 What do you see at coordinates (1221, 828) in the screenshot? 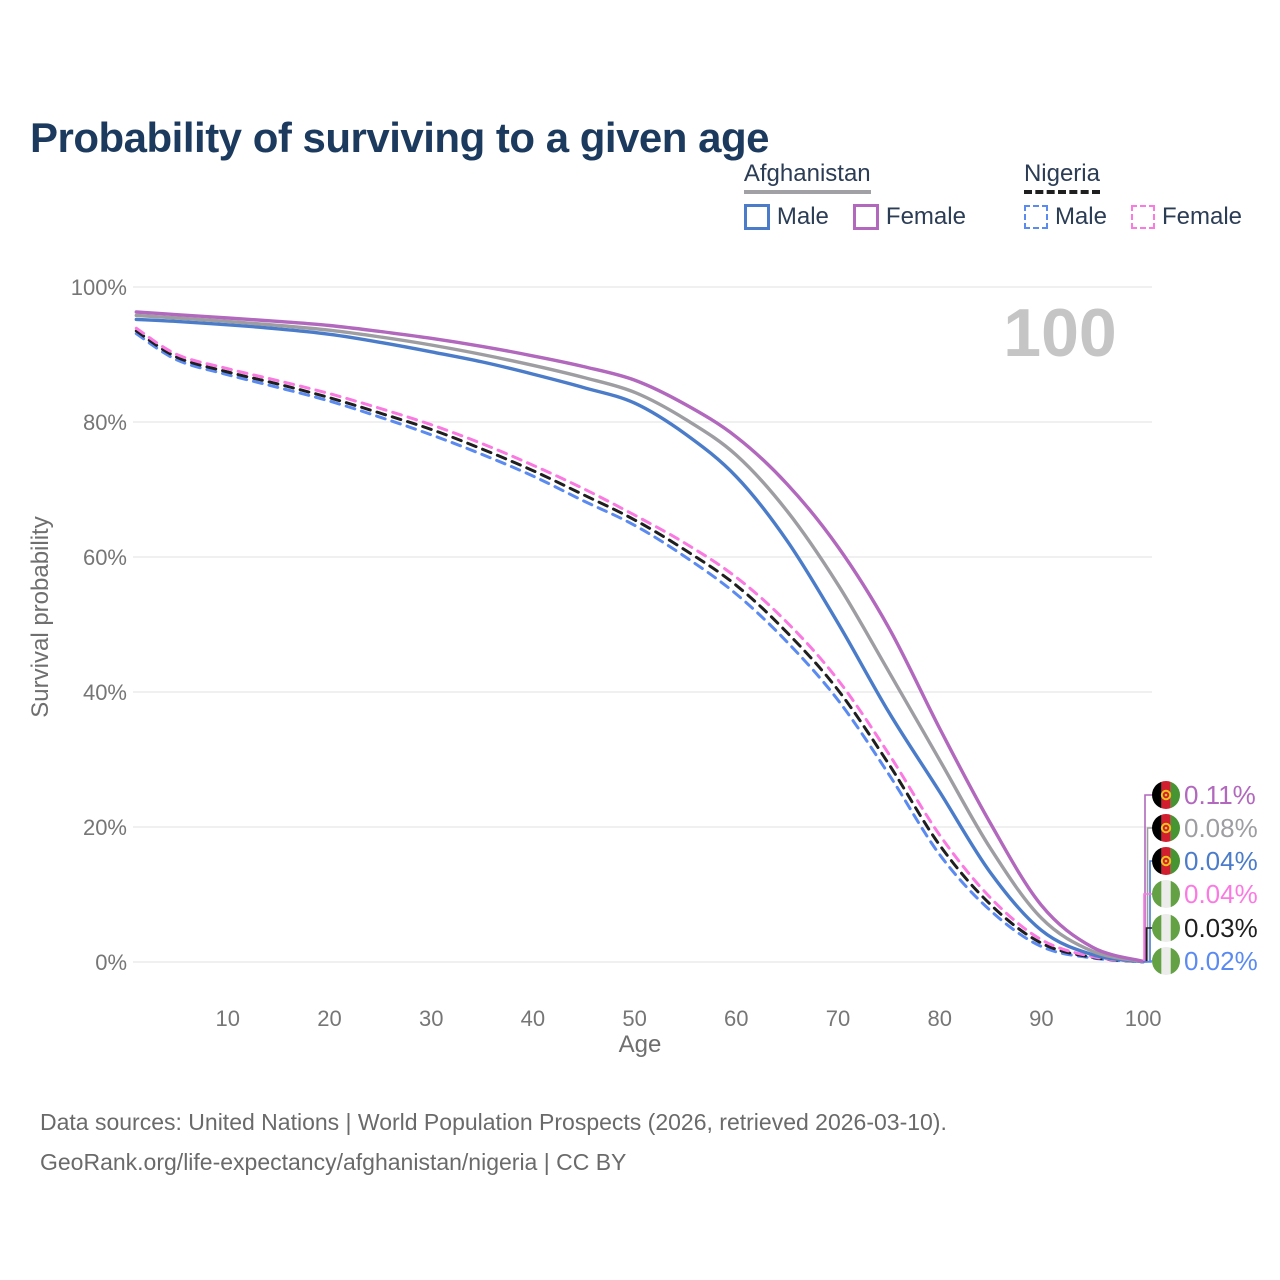
I see `end-label-afghanistan-both: 0.08%` at bounding box center [1221, 828].